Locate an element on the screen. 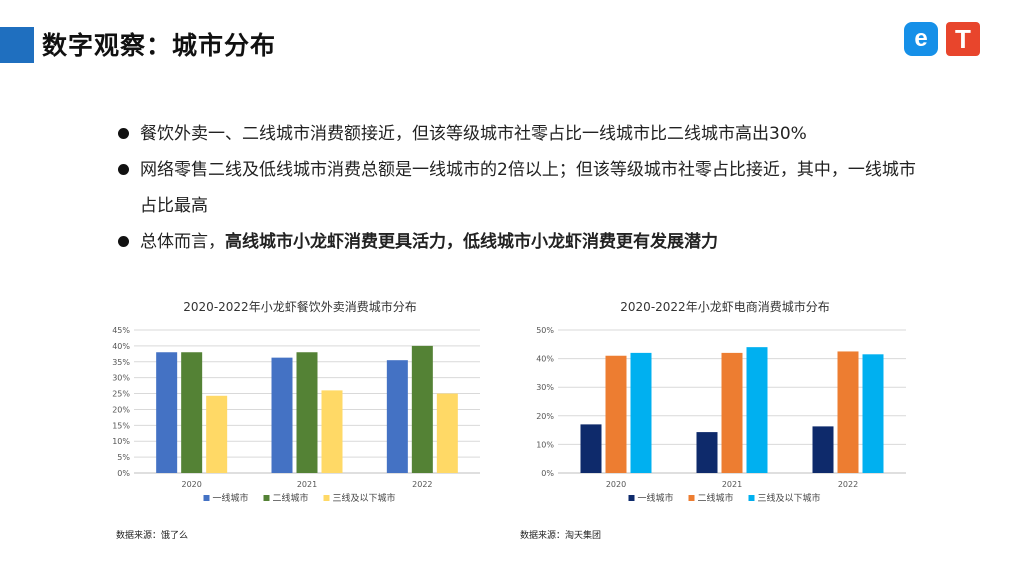 The height and width of the screenshot is (576, 1024). y-tick-label: 45% is located at coordinates (121, 330).